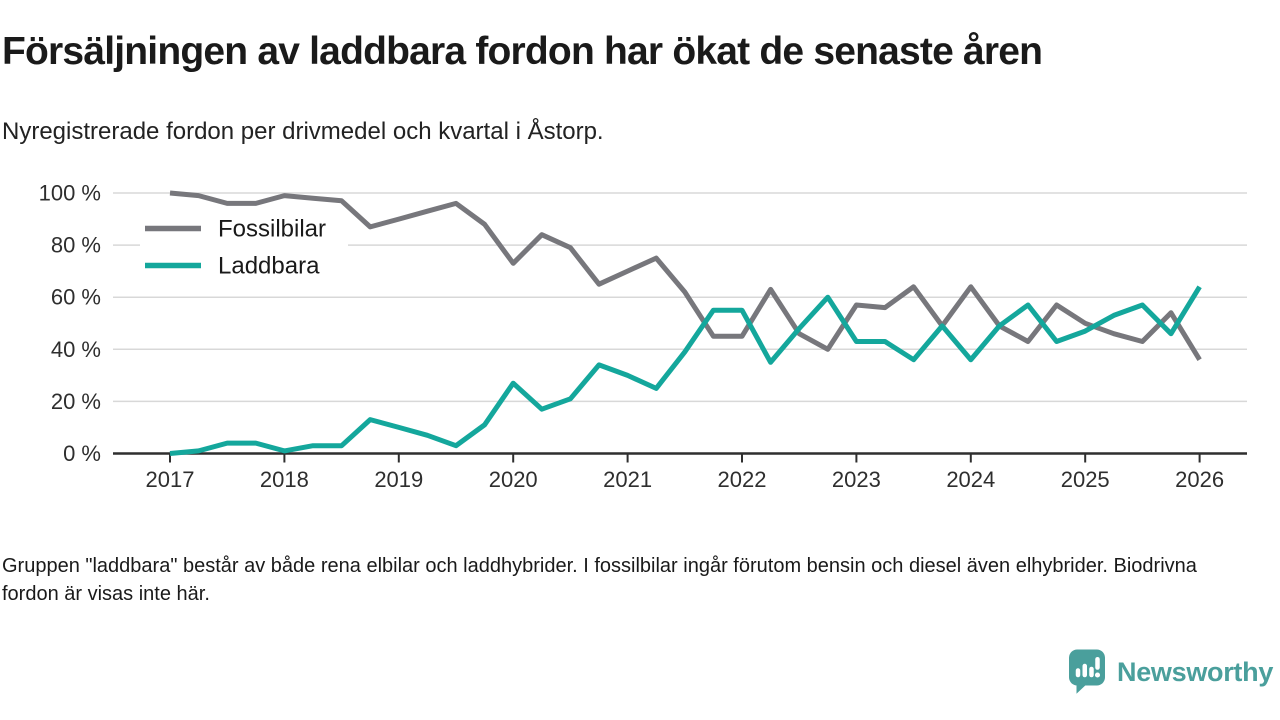  What do you see at coordinates (513, 479) in the screenshot?
I see `x-tick-label: 2020` at bounding box center [513, 479].